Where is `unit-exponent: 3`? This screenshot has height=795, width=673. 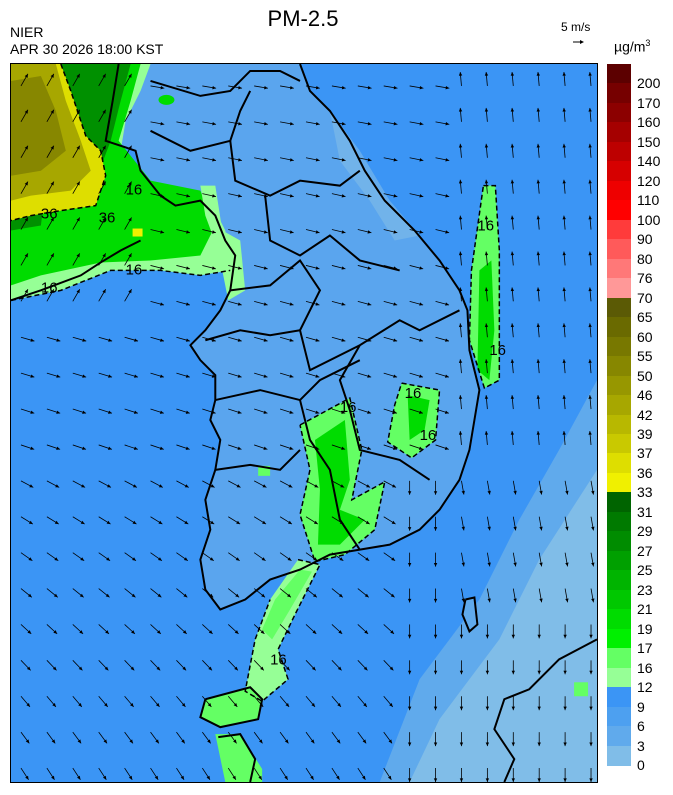 unit-exponent: 3 is located at coordinates (648, 43).